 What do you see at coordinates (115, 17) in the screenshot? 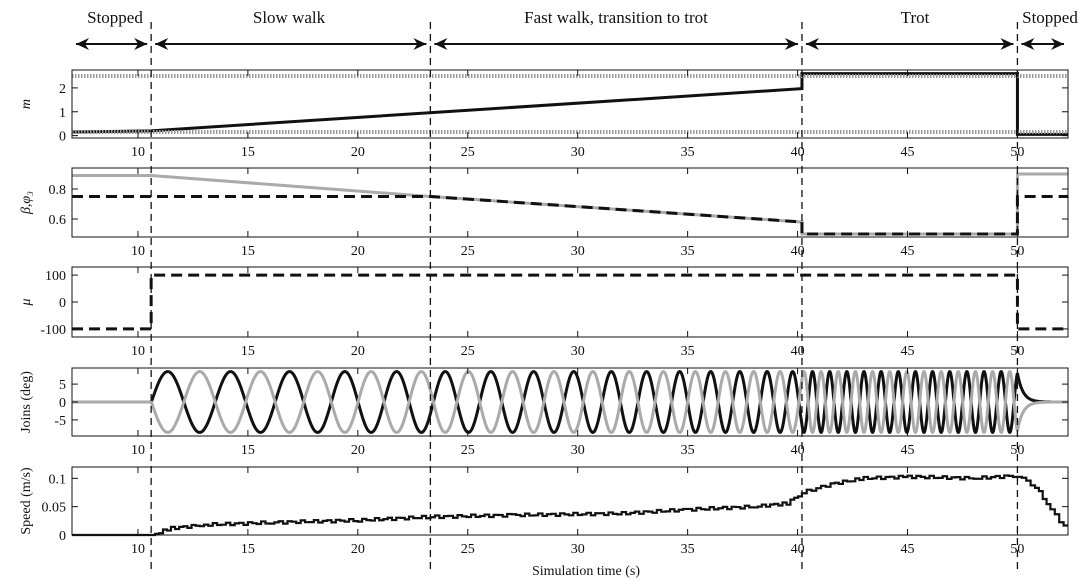
I see `phase-label-stopped-start: Stopped` at bounding box center [115, 17].